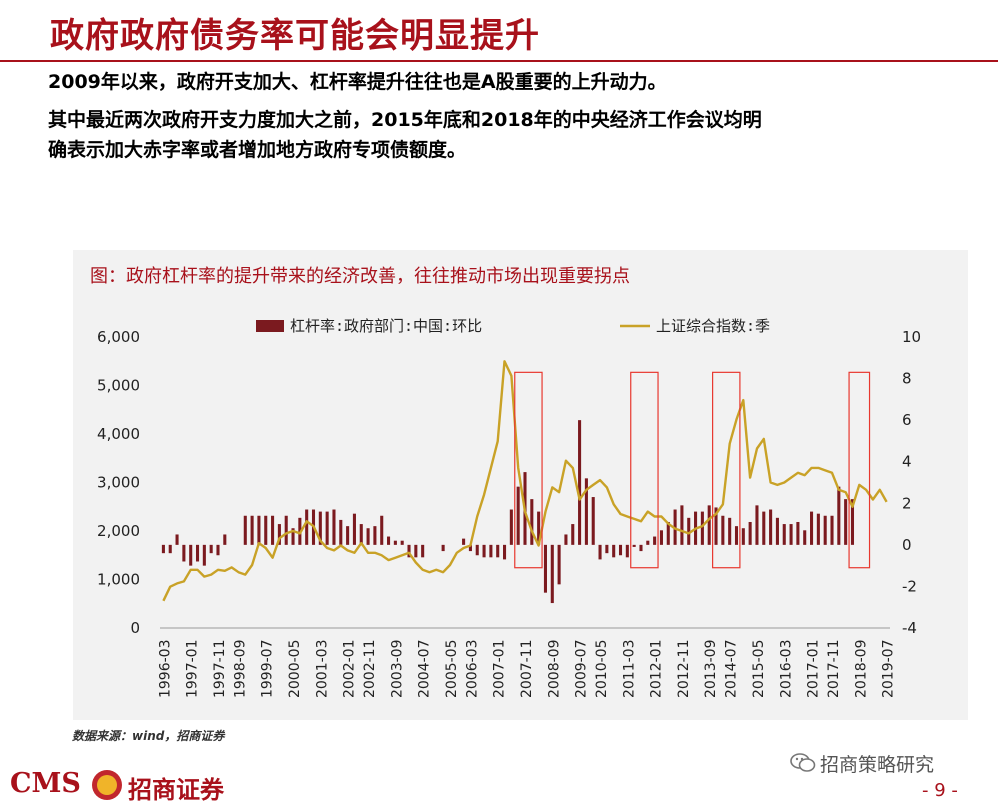 The height and width of the screenshot is (806, 998). What do you see at coordinates (759, 669) in the screenshot?
I see `x-axis-tick-label: 2015-05` at bounding box center [759, 669].